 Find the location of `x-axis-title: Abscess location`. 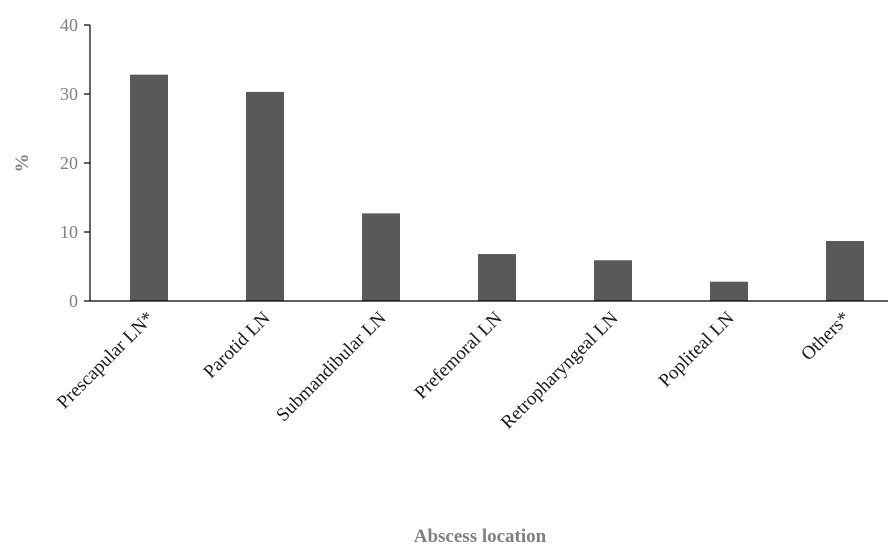

x-axis-title: Abscess location is located at coordinates (480, 536).